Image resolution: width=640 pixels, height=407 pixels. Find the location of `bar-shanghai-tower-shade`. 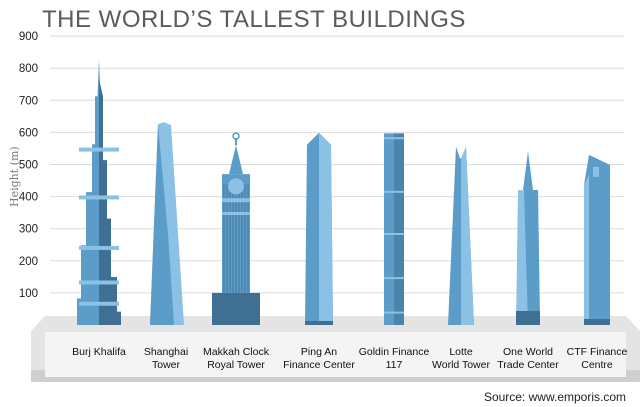

bar-shanghai-tower-shade is located at coordinates (162, 225).